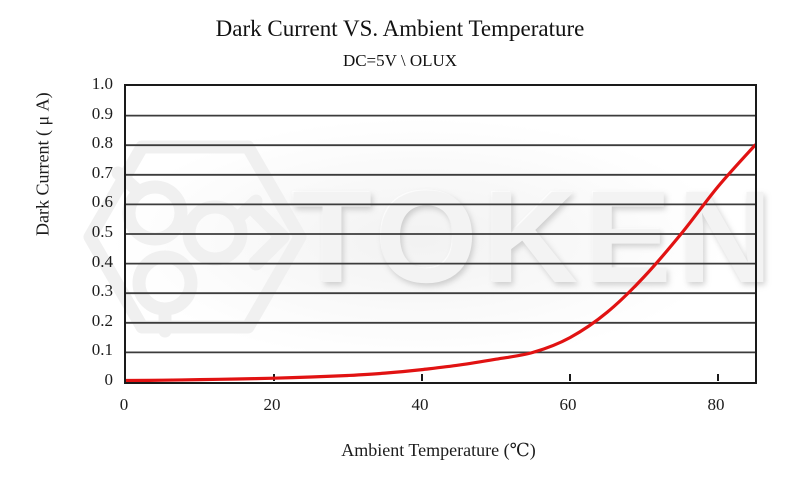 This screenshot has height=482, width=800. What do you see at coordinates (272, 404) in the screenshot?
I see `x-tick-label: 20` at bounding box center [272, 404].